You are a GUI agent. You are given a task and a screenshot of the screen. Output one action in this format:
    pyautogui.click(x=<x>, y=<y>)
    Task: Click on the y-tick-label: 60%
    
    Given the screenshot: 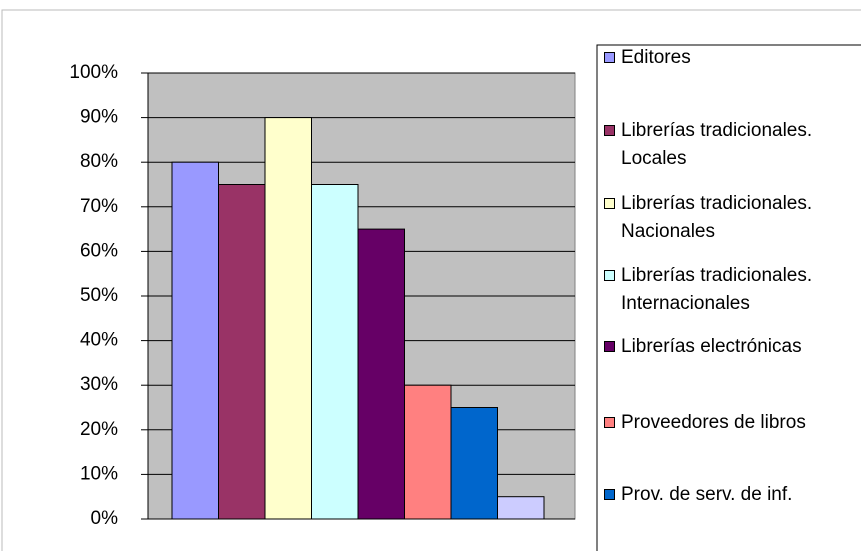 What is the action you would take?
    pyautogui.click(x=99, y=250)
    